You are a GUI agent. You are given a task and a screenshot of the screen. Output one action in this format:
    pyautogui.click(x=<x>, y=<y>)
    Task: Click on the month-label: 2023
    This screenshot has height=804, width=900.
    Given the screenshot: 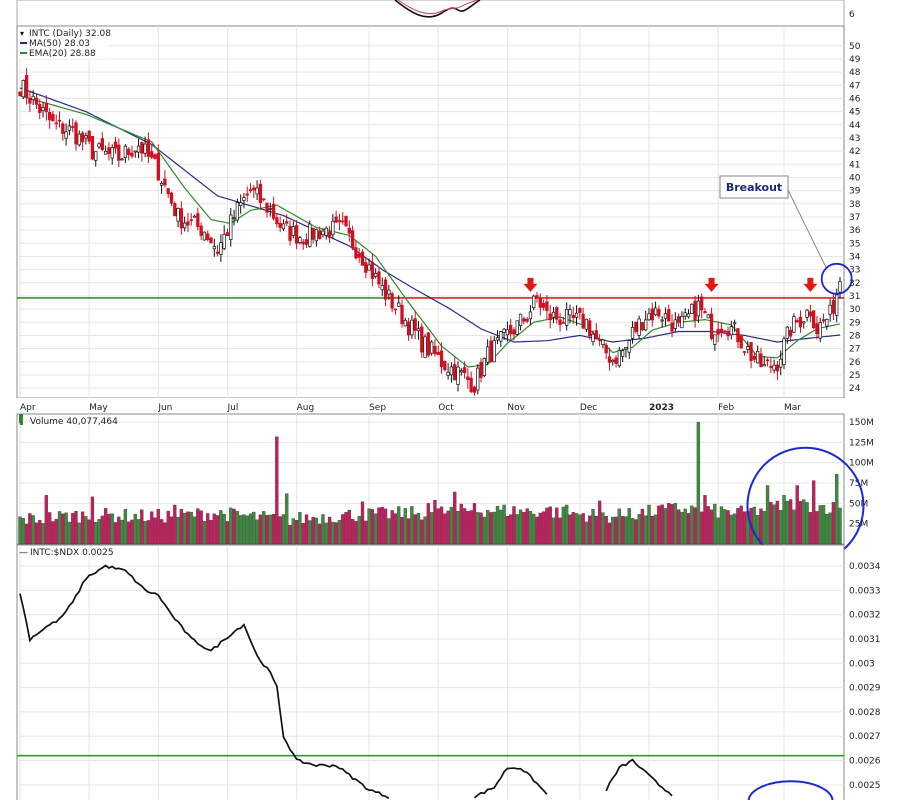 What is the action you would take?
    pyautogui.click(x=661, y=408)
    